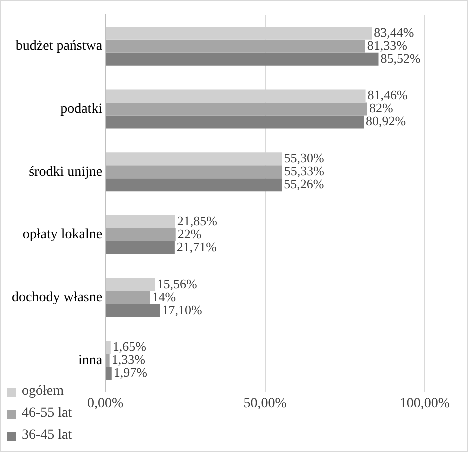  What do you see at coordinates (66, 172) in the screenshot?
I see `y-tick-label: środki unijne` at bounding box center [66, 172].